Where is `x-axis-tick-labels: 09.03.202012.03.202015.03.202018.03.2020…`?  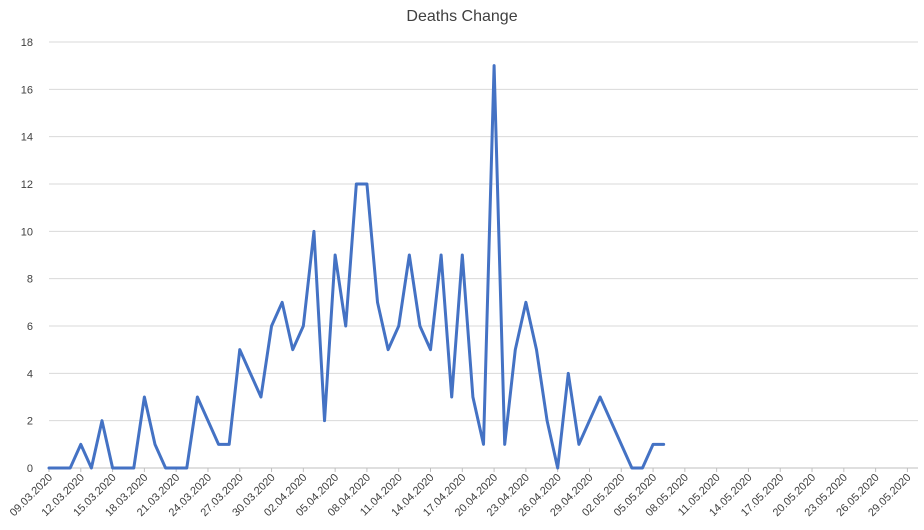 x-axis-tick-labels: 09.03.202012.03.202015.03.202018.03.2020… is located at coordinates (461, 493).